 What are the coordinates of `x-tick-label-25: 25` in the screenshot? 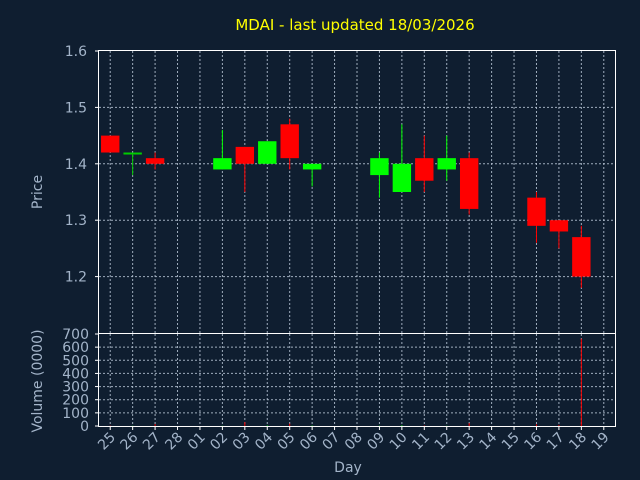 It's located at (107, 442).